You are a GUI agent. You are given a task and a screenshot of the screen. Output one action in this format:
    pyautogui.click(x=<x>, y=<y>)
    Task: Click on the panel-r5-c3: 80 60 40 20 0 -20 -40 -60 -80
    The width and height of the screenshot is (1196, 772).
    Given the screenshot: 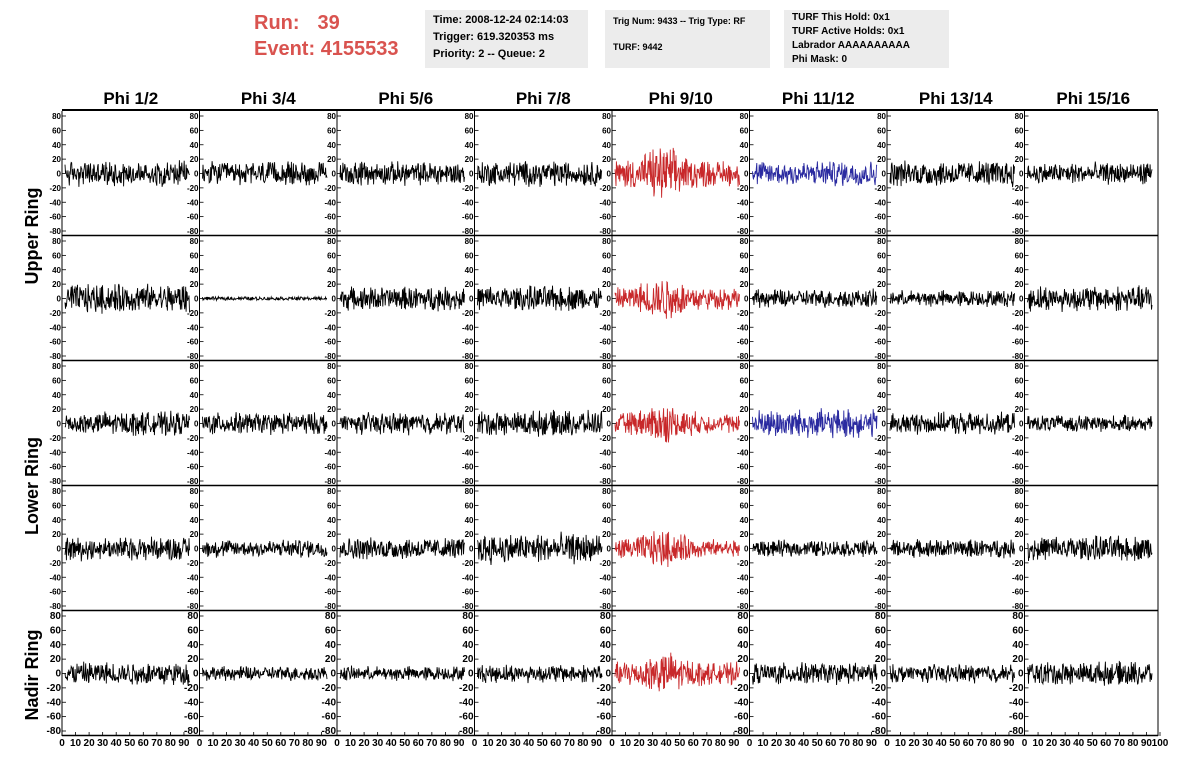 What is the action you would take?
    pyautogui.click(x=393, y=674)
    